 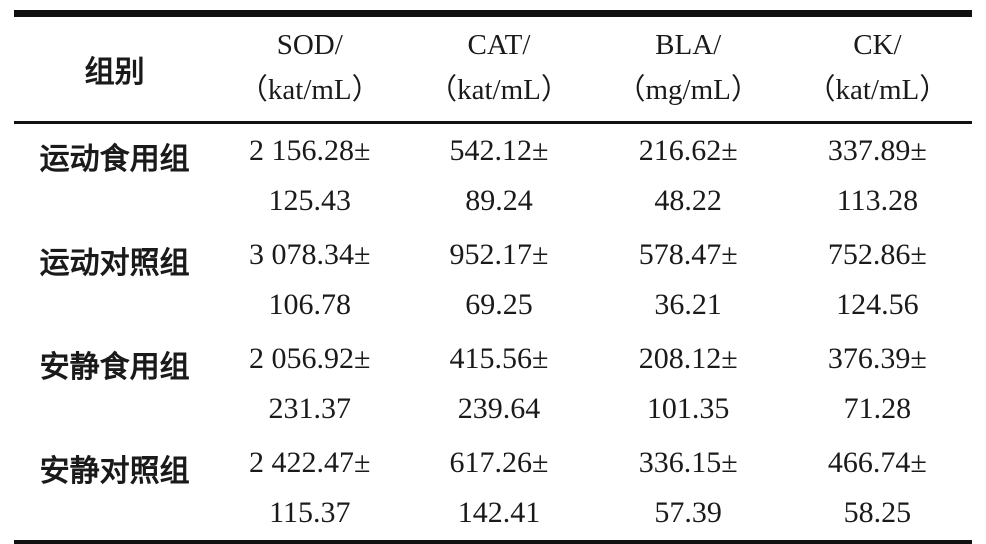 What do you see at coordinates (499, 358) in the screenshot?
I see `value-mean: 415.56±` at bounding box center [499, 358].